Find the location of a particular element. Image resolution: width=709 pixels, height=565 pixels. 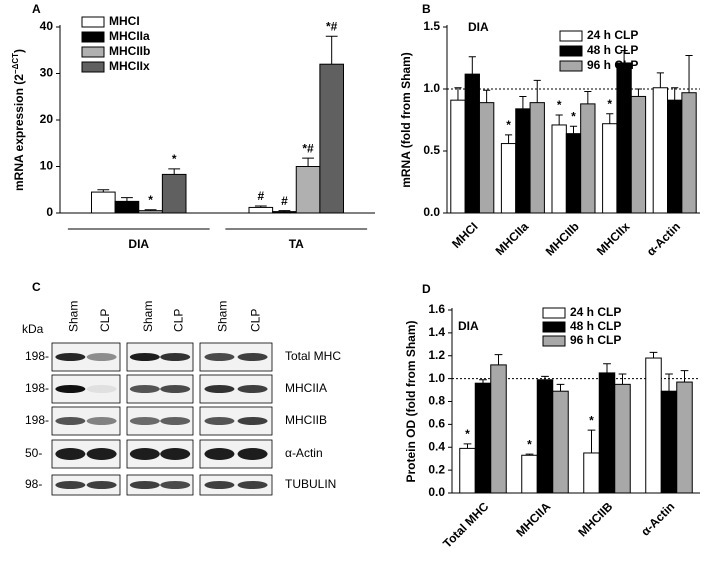

x-tick-label: MHCIIB is located at coordinates (595, 519).